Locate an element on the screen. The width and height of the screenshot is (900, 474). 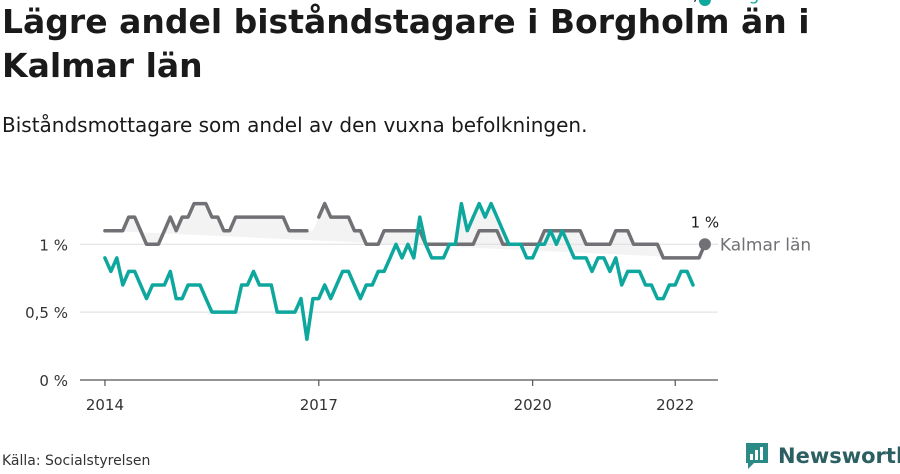
kalmar-end-marker is located at coordinates (704, 244).